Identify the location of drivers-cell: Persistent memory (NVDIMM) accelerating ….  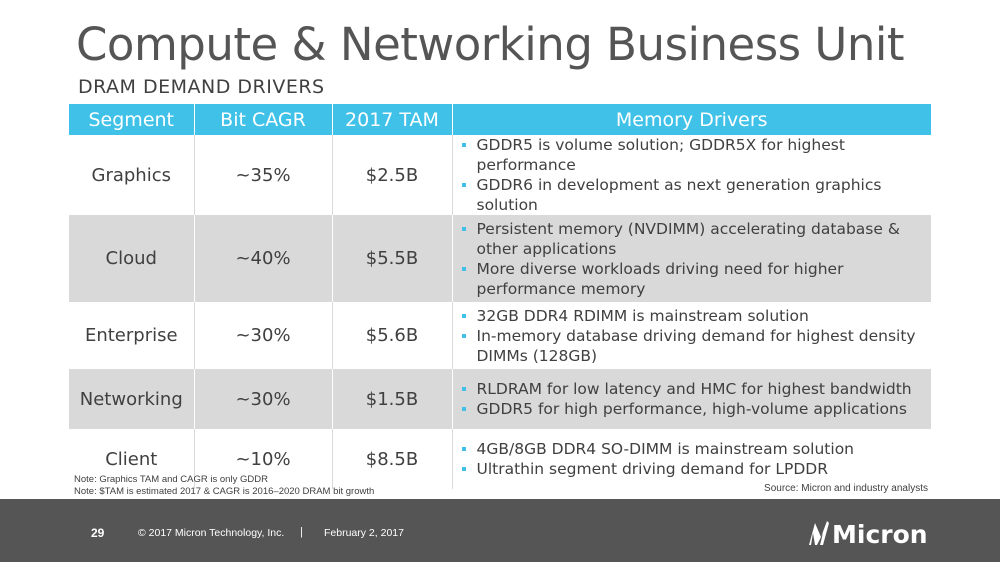
(691, 258).